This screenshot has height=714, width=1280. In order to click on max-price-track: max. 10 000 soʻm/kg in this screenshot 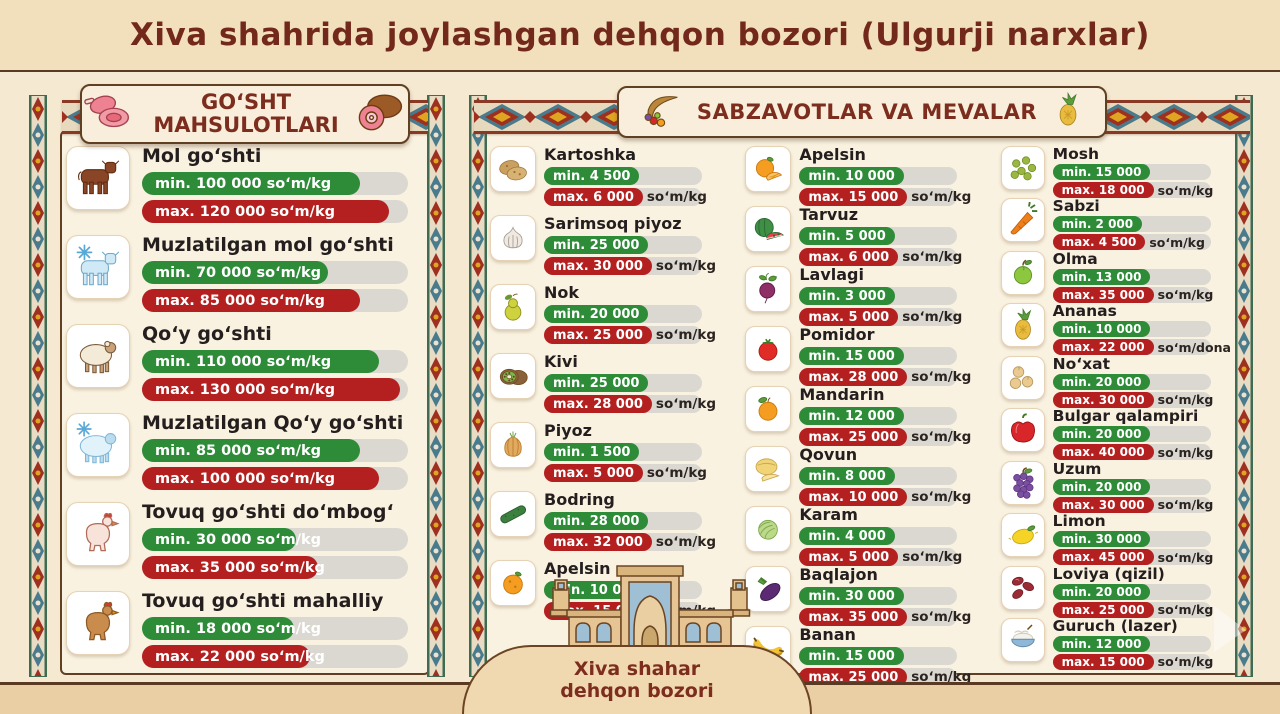, I will do `click(885, 497)`.